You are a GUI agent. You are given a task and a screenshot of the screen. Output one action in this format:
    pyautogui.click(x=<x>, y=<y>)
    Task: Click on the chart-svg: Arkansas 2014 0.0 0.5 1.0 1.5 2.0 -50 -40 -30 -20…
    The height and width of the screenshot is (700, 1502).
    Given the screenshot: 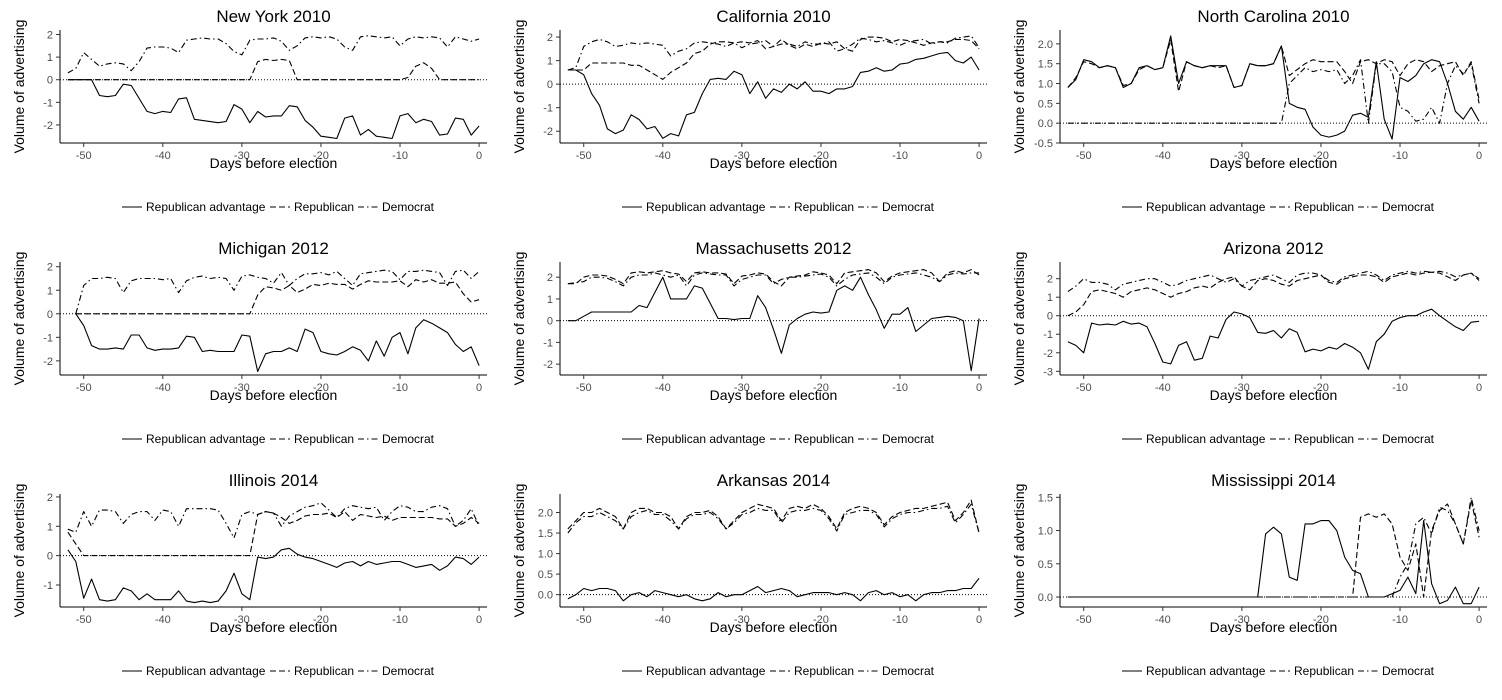 What is the action you would take?
    pyautogui.click(x=749, y=574)
    